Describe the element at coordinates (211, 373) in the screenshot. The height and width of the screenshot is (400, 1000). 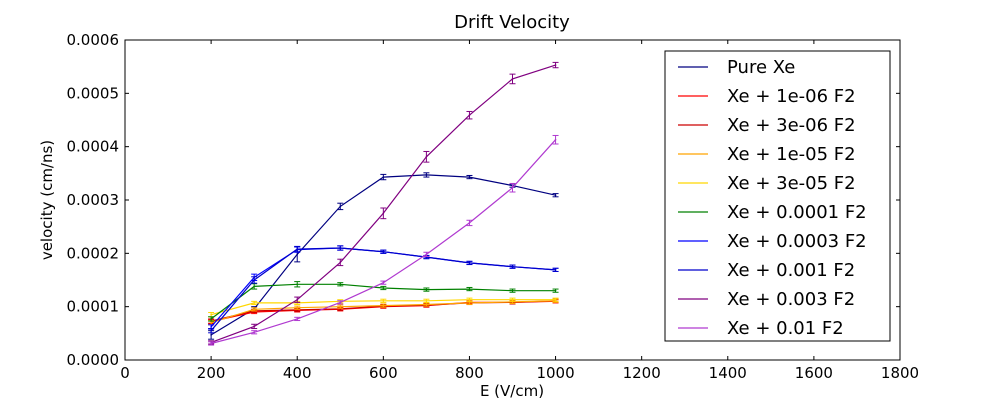
I see `x-tick-label: 200` at that location.